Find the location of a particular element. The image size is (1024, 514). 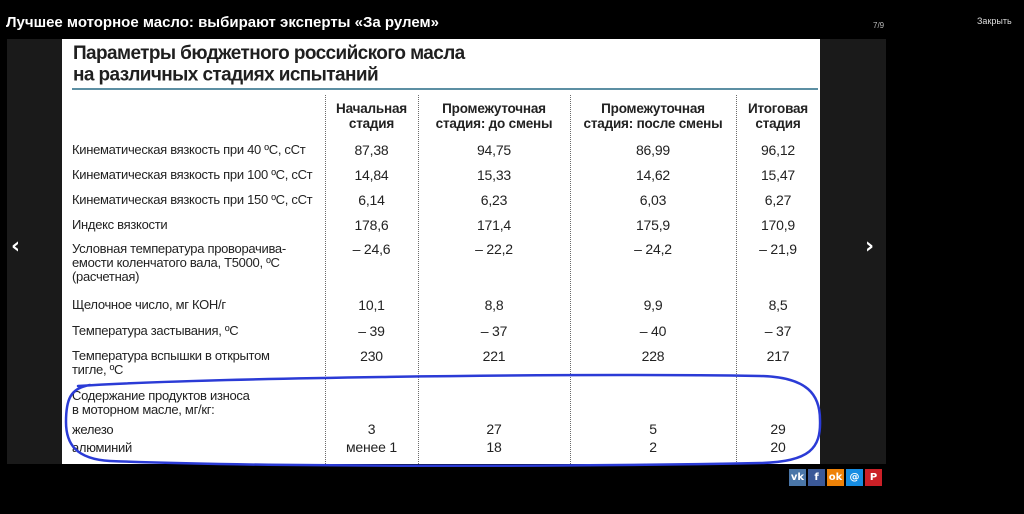

odnoklassniki-icon: ok is located at coordinates (835, 477).